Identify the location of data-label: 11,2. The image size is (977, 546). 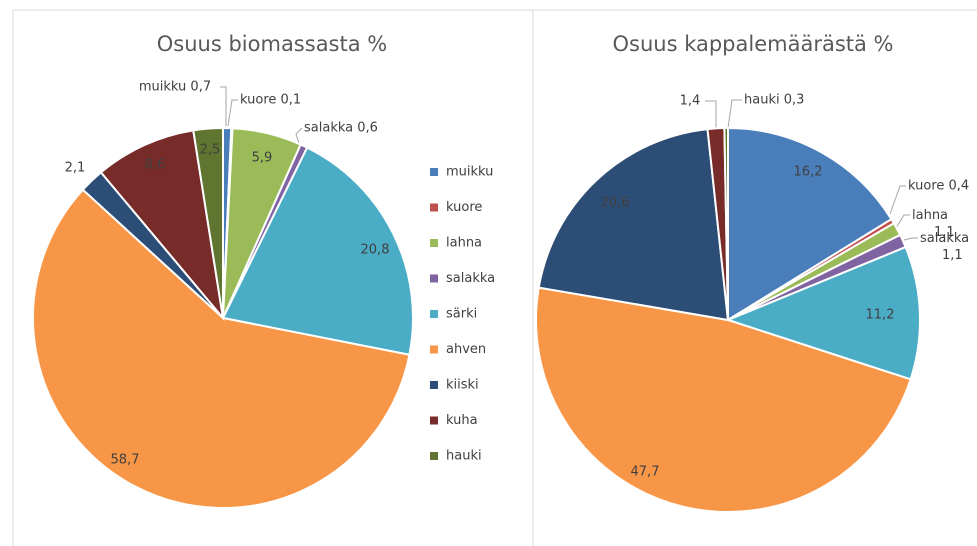
(880, 315).